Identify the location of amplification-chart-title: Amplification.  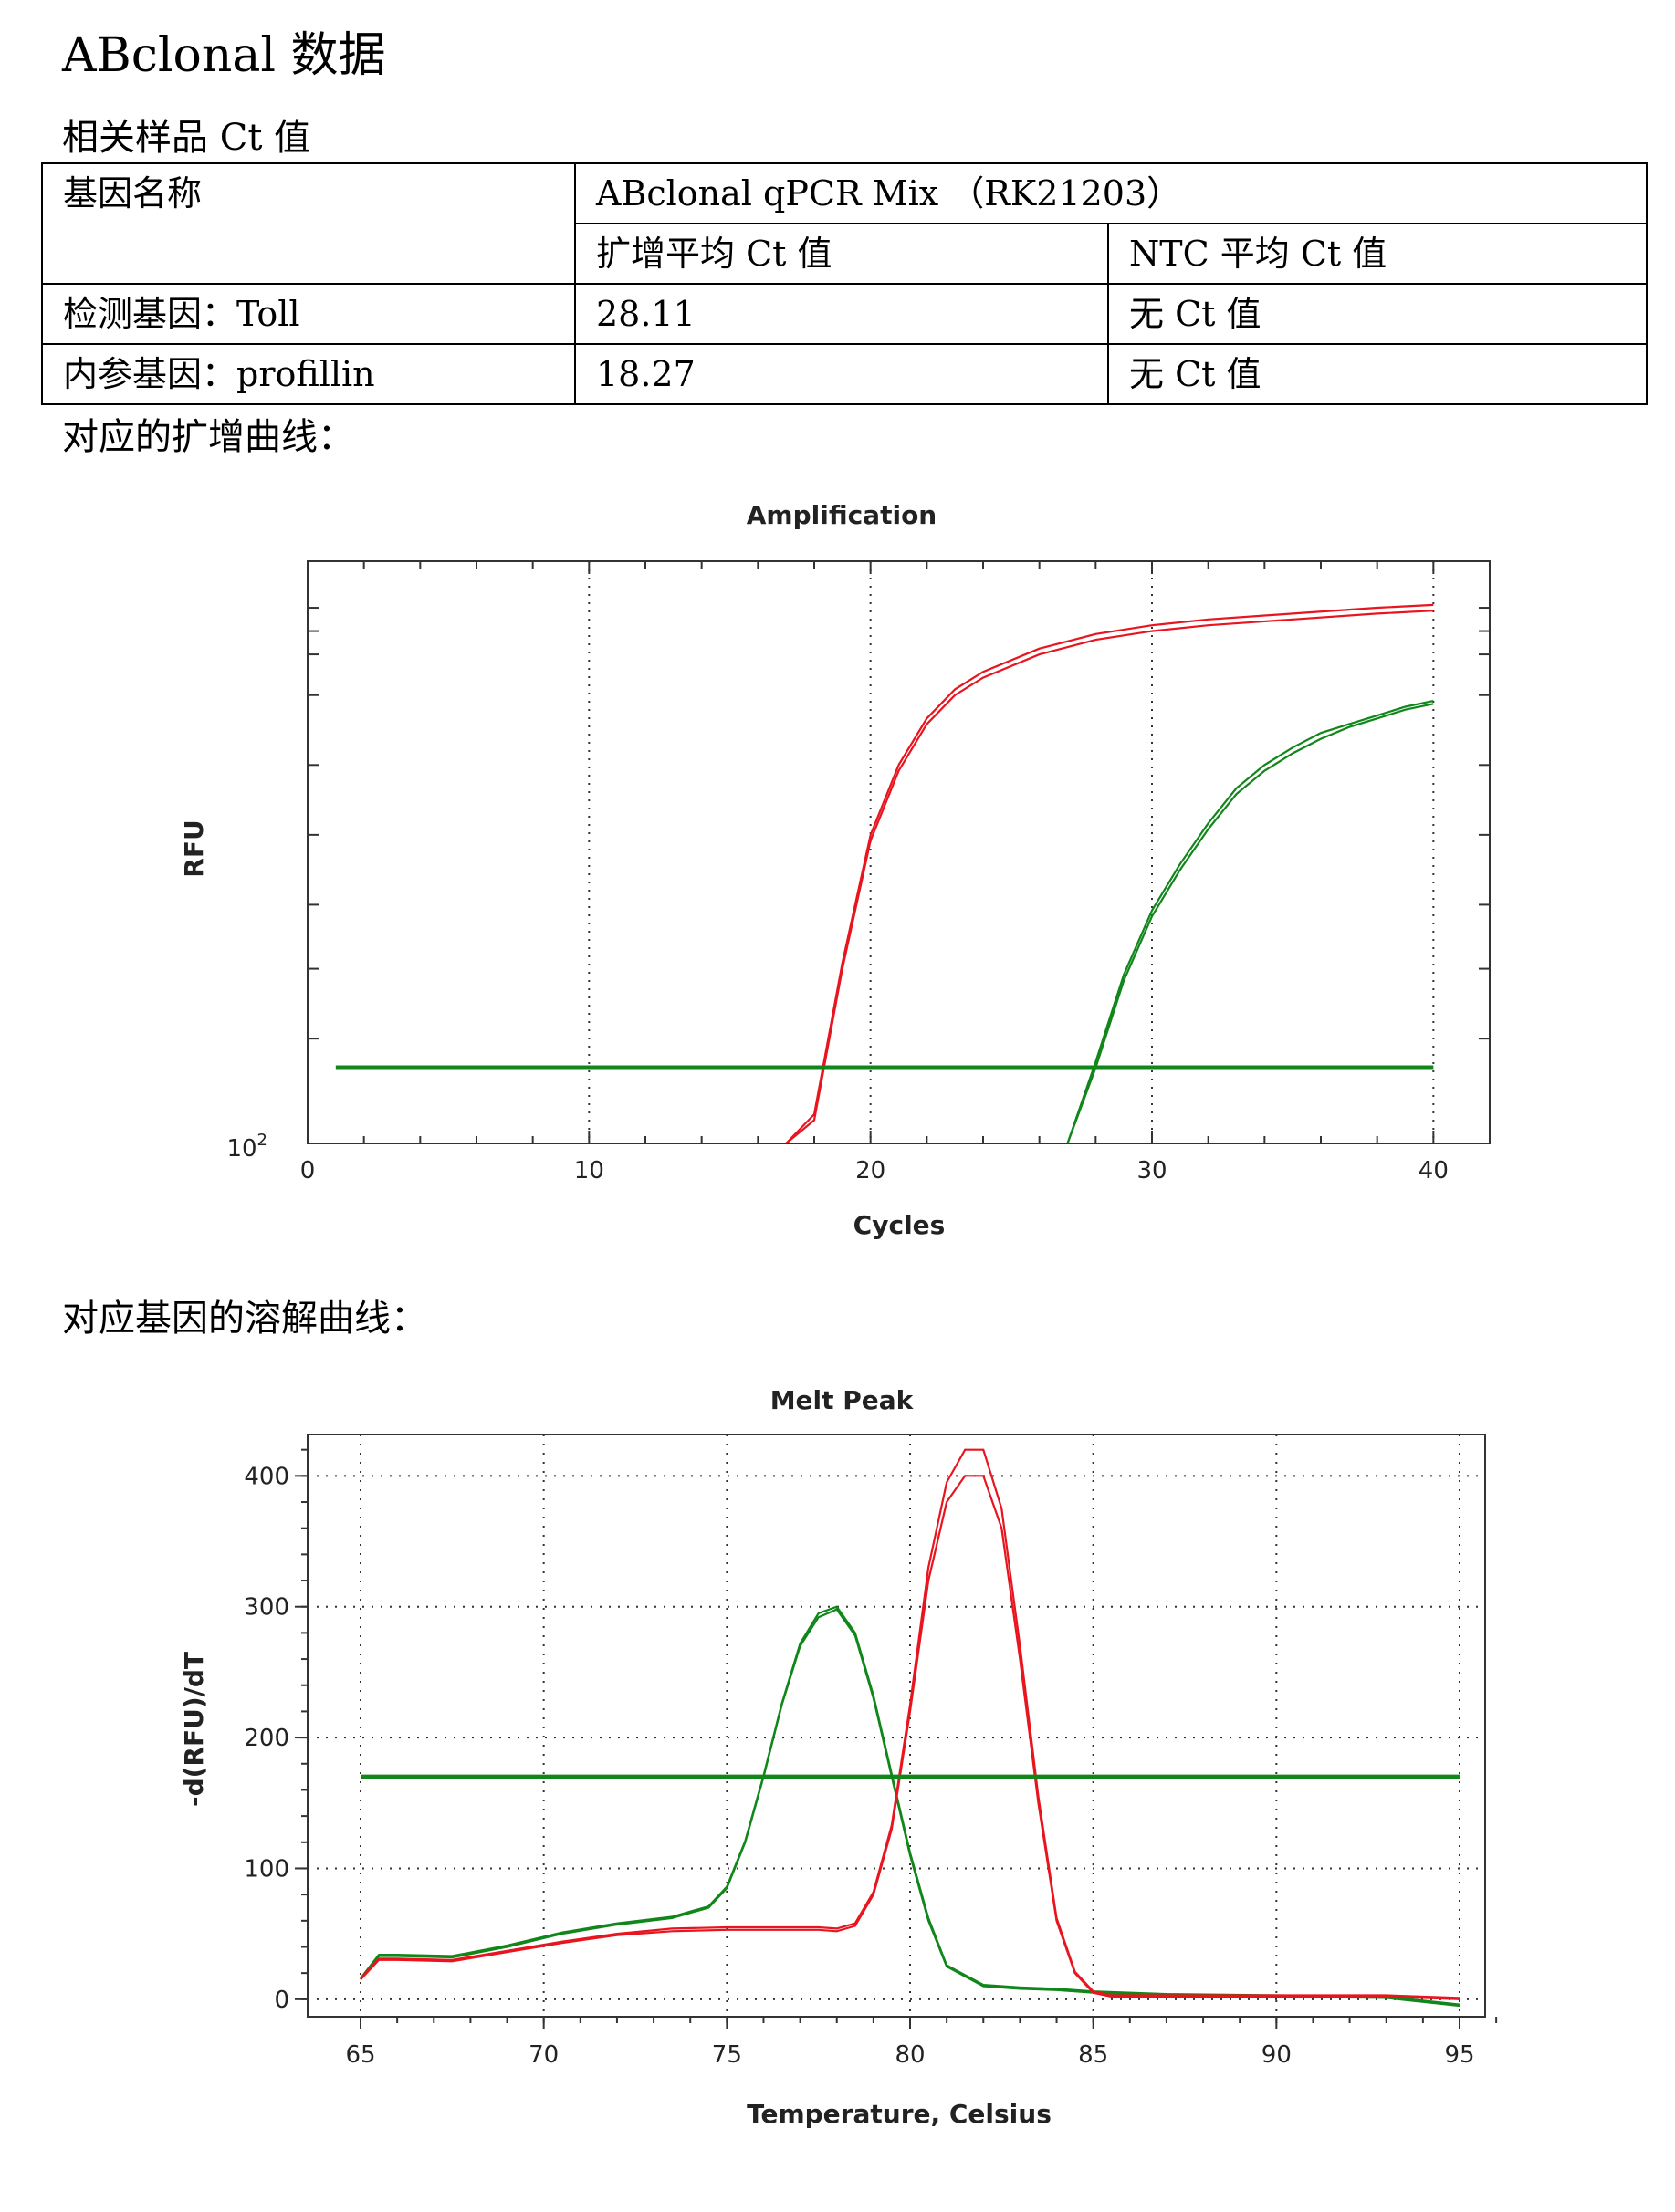
(842, 515).